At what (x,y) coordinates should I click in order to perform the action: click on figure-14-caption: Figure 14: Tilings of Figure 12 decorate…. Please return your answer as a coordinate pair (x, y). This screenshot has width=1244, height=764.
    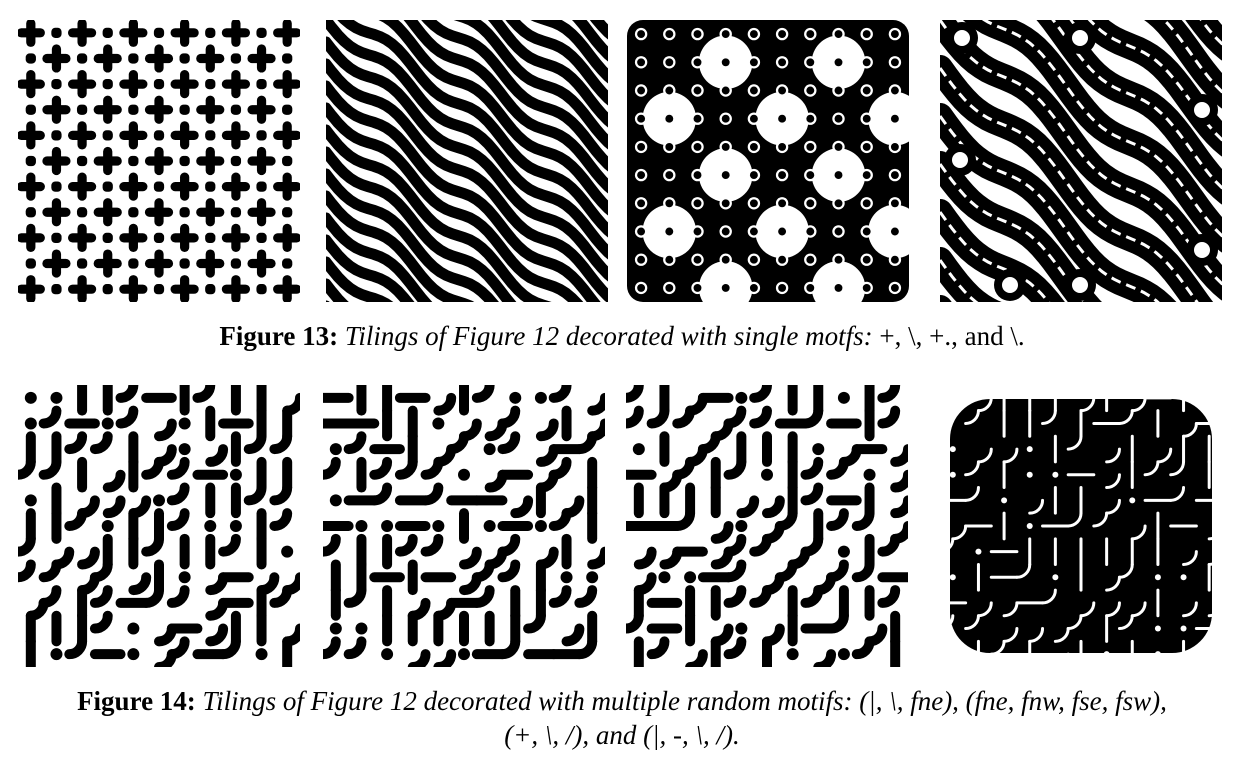
    Looking at the image, I should click on (622, 718).